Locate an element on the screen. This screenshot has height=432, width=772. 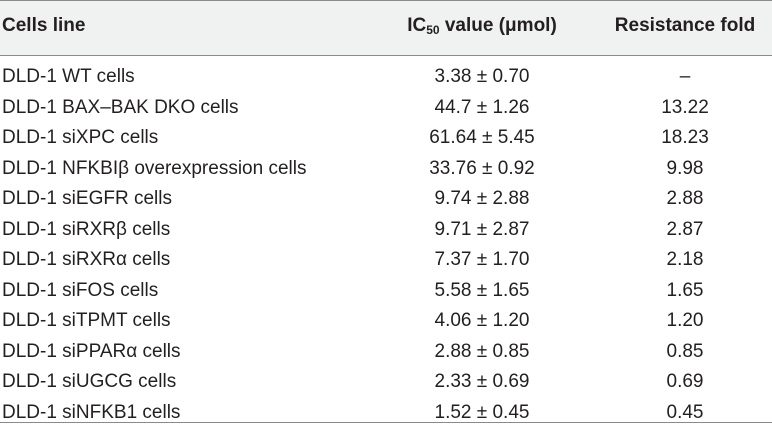
table-row: DLD-1 siUGCG cells 2.33 ± 0.69 0.69 is located at coordinates (386, 386).